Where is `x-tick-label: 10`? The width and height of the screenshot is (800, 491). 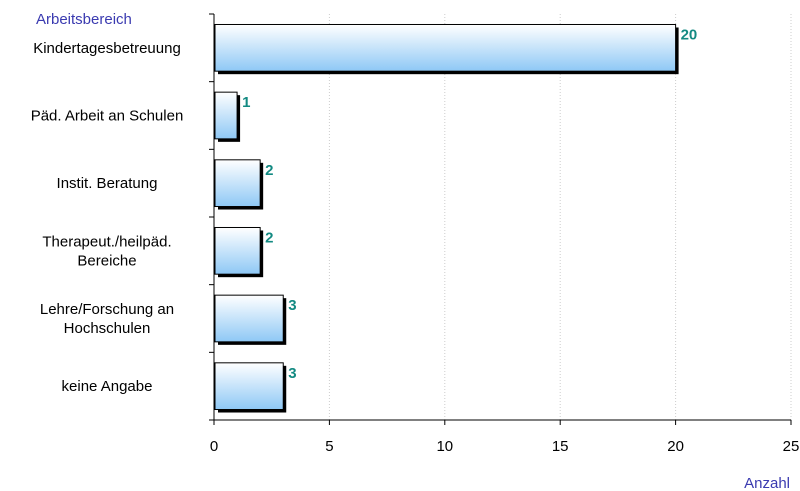 x-tick-label: 10 is located at coordinates (444, 446).